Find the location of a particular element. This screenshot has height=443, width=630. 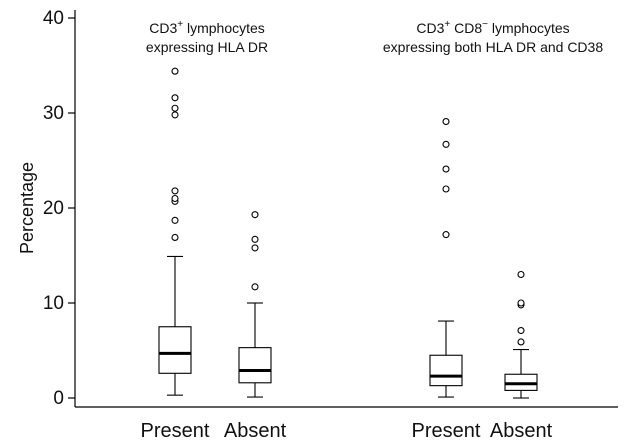

box-2-absent is located at coordinates (521, 334).